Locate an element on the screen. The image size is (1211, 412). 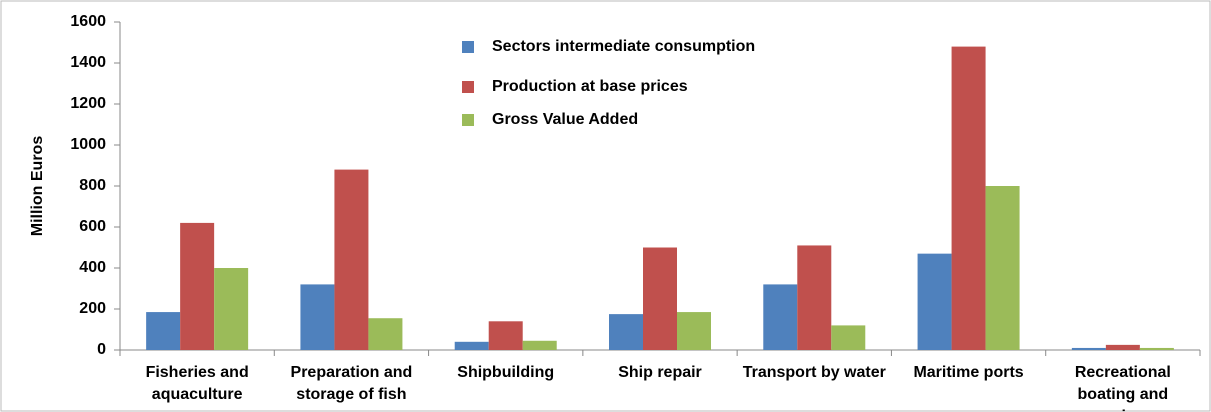
y-tick-label: 0 is located at coordinates (101, 349).